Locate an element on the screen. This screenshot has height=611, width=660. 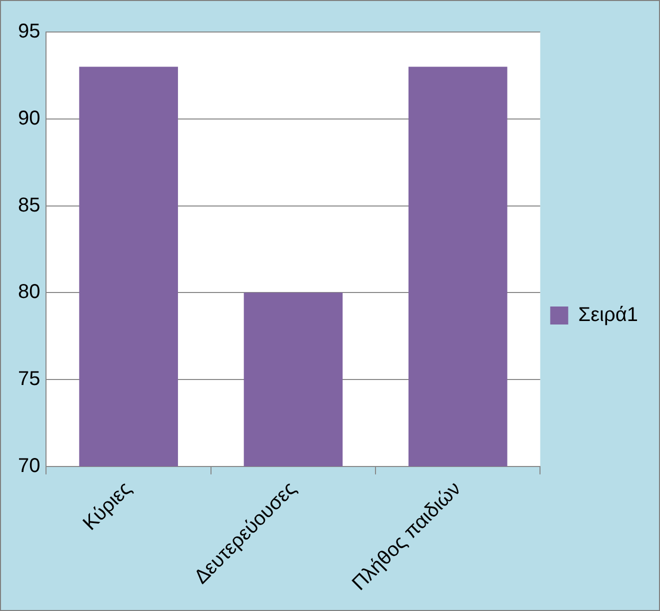
legend-label: Σειρά1 is located at coordinates (608, 315).